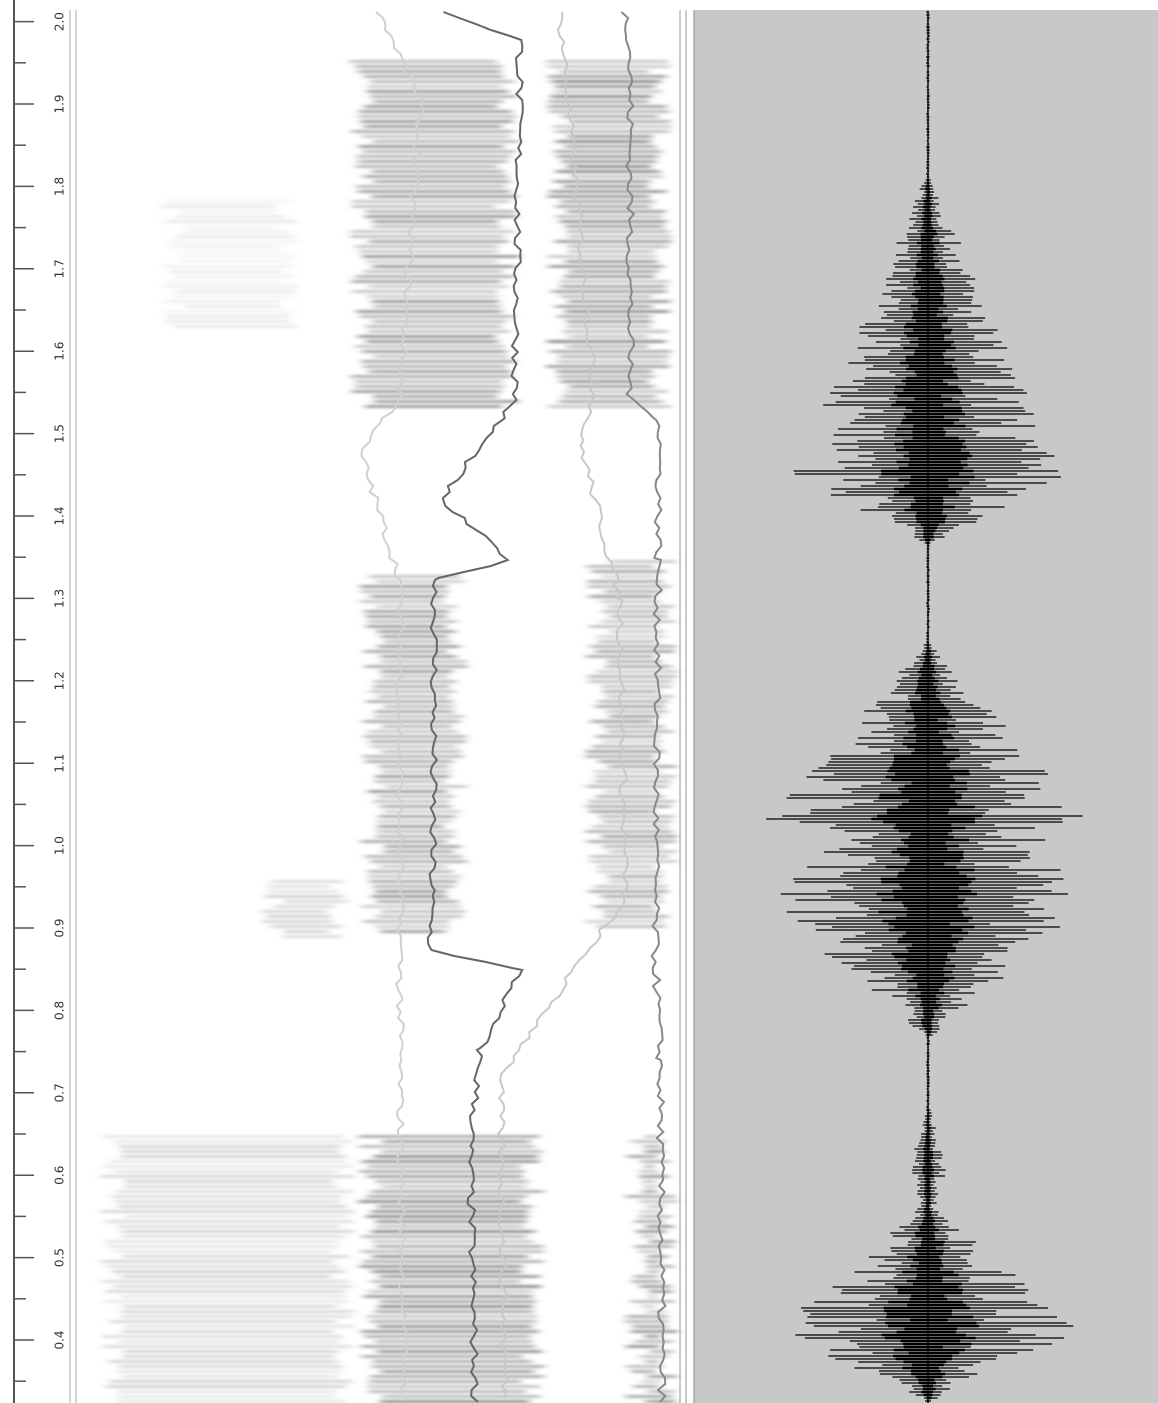  Describe the element at coordinates (643, 707) in the screenshot. I see `formant-line` at that location.